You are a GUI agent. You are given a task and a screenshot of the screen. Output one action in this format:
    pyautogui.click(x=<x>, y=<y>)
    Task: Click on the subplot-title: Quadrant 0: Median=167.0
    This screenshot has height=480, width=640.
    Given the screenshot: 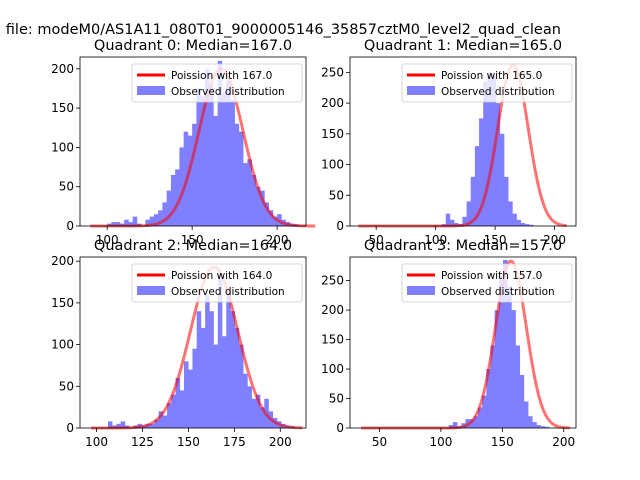 What is the action you would take?
    pyautogui.click(x=193, y=46)
    